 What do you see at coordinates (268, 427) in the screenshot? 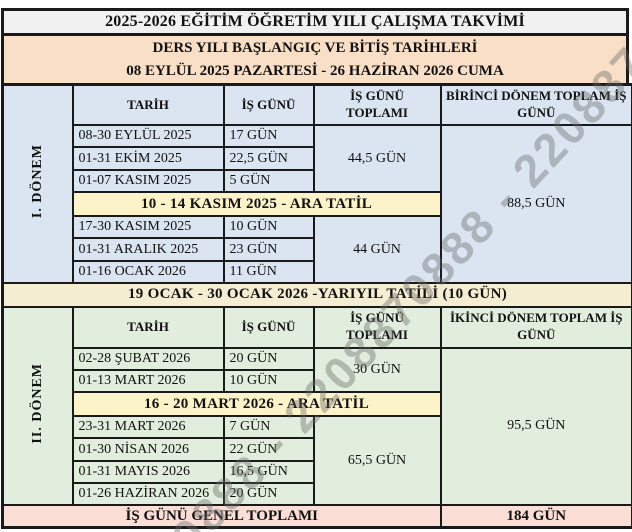
I see `workdays-cell: 7 GÜN` at bounding box center [268, 427].